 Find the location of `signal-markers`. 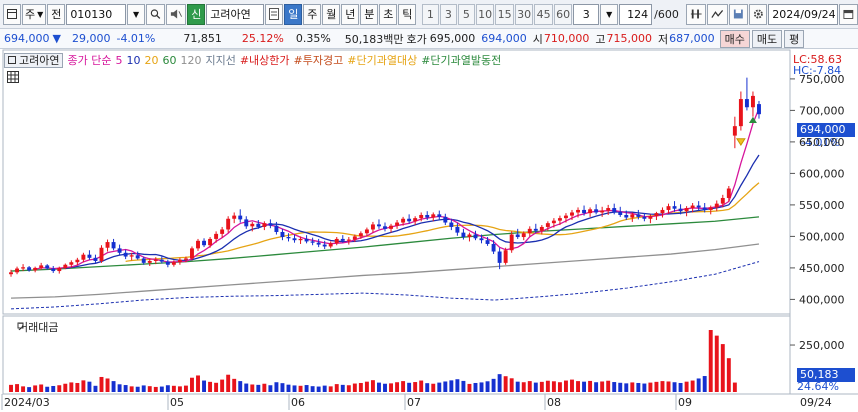

signal-markers is located at coordinates (746, 131).